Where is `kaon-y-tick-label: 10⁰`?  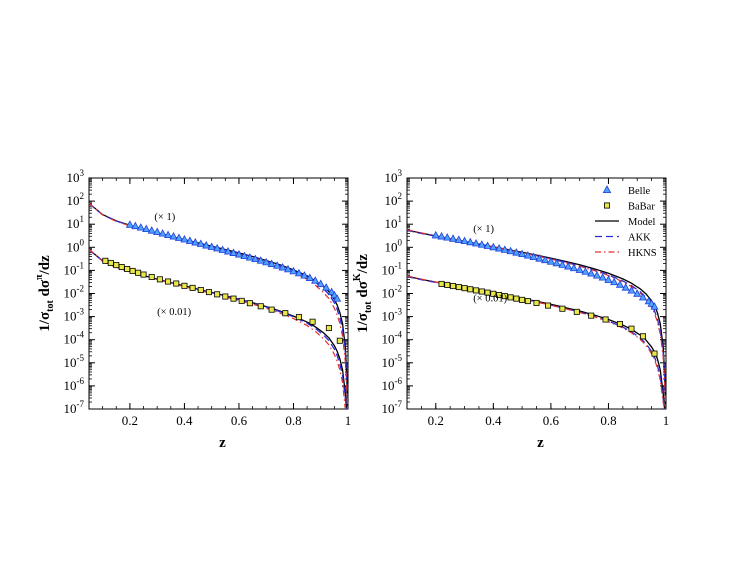
kaon-y-tick-label: 10⁰ is located at coordinates (394, 245).